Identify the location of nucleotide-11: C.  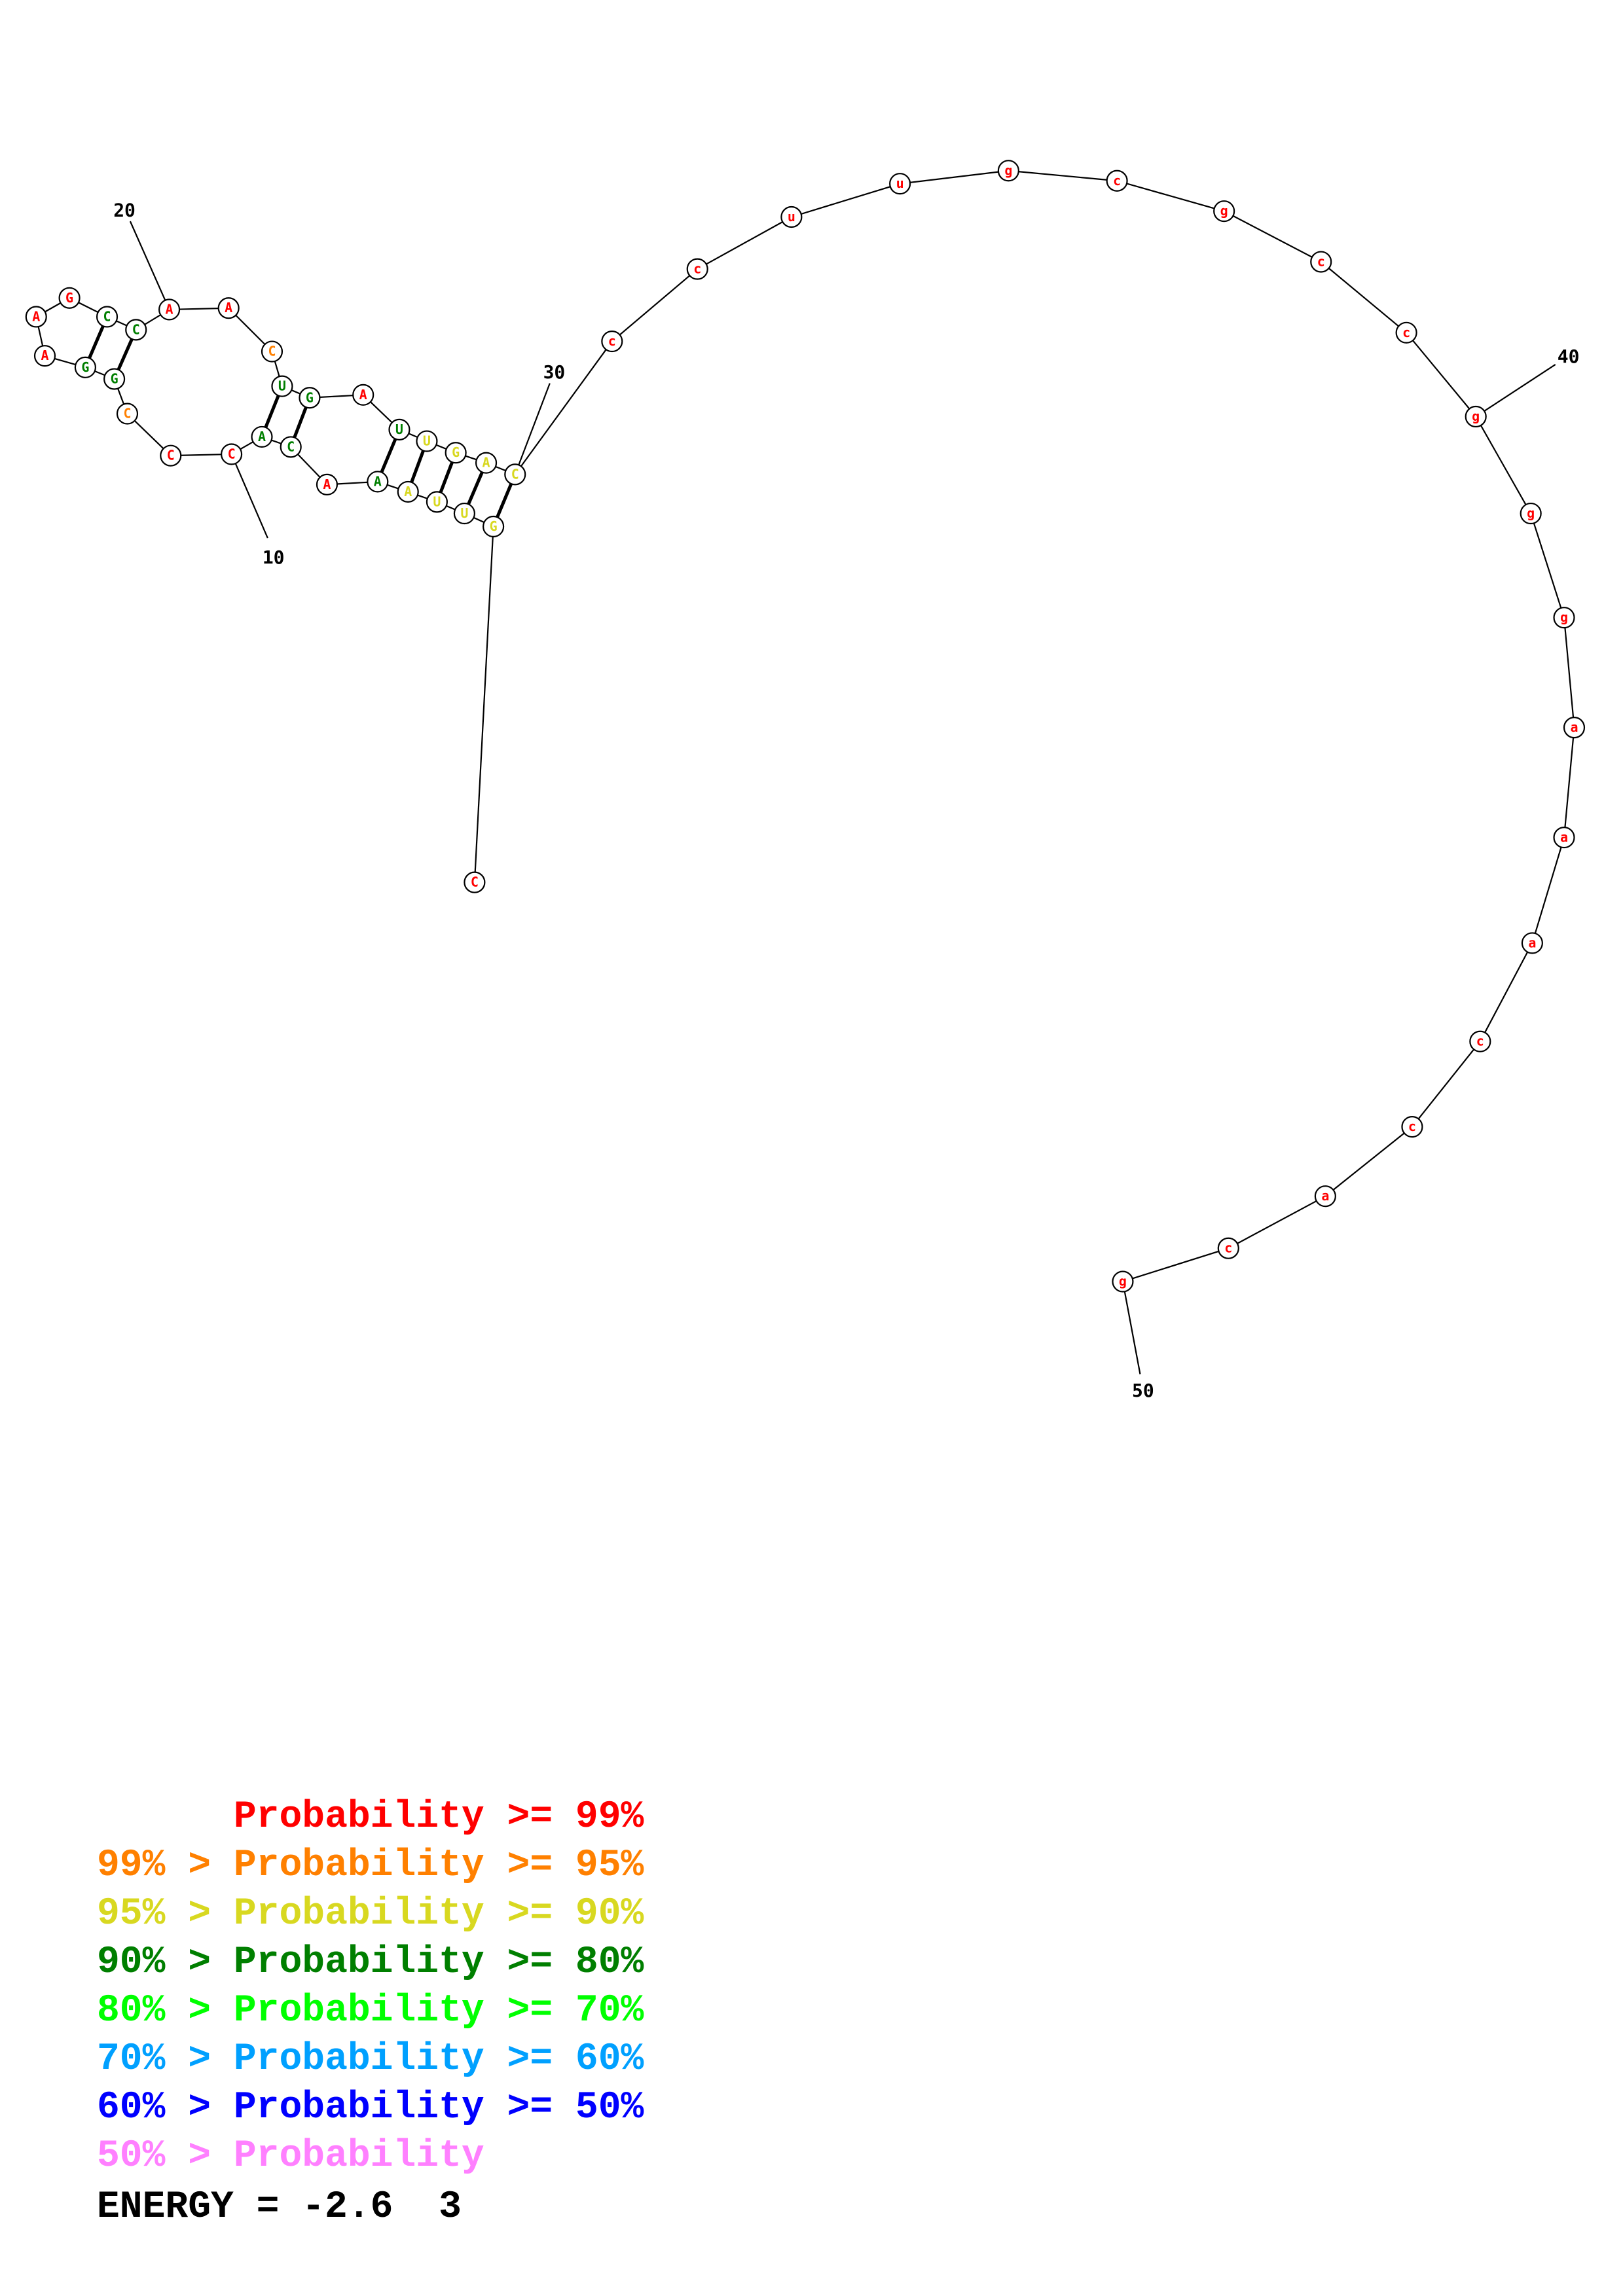
(171, 455).